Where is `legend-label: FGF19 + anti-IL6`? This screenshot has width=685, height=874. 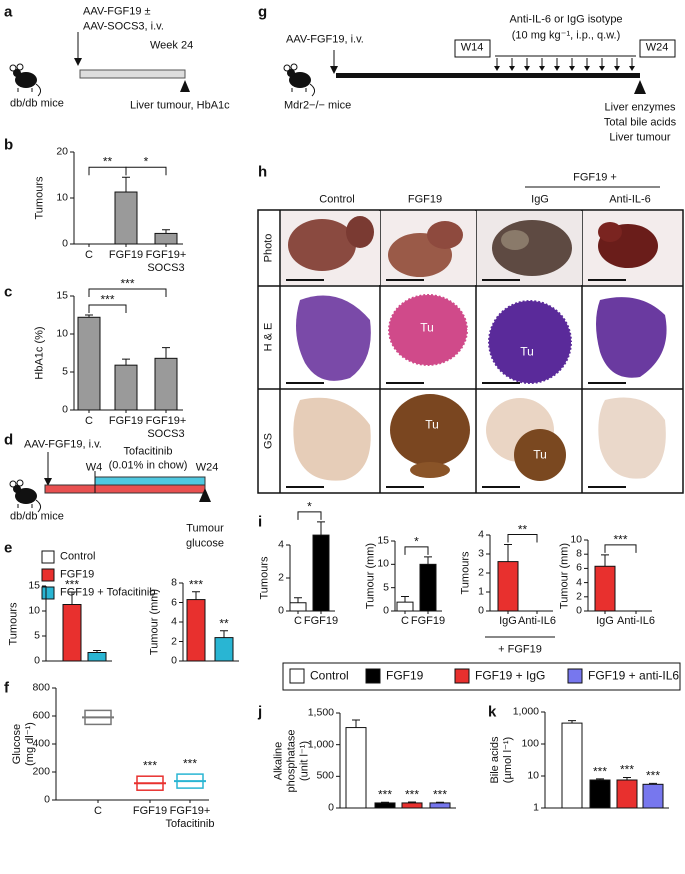 legend-label: FGF19 + anti-IL6 is located at coordinates (634, 675).